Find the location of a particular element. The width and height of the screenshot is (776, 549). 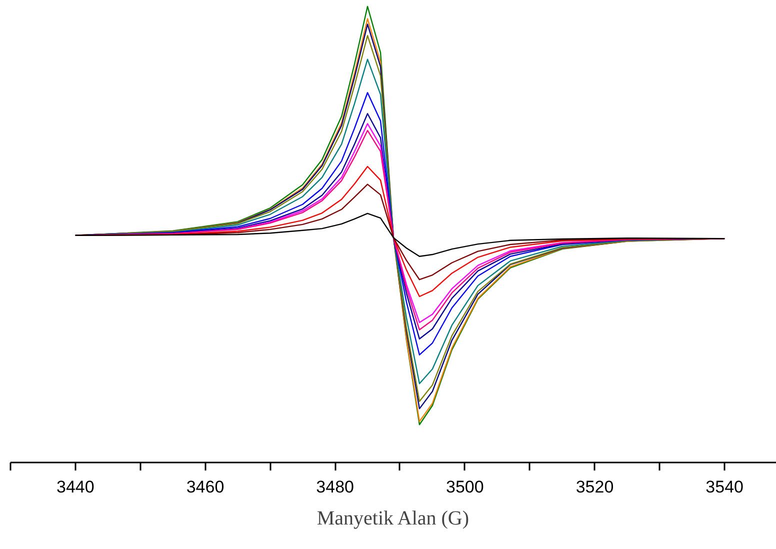

x-axis-title: Manyetik Alan (G) is located at coordinates (393, 519).